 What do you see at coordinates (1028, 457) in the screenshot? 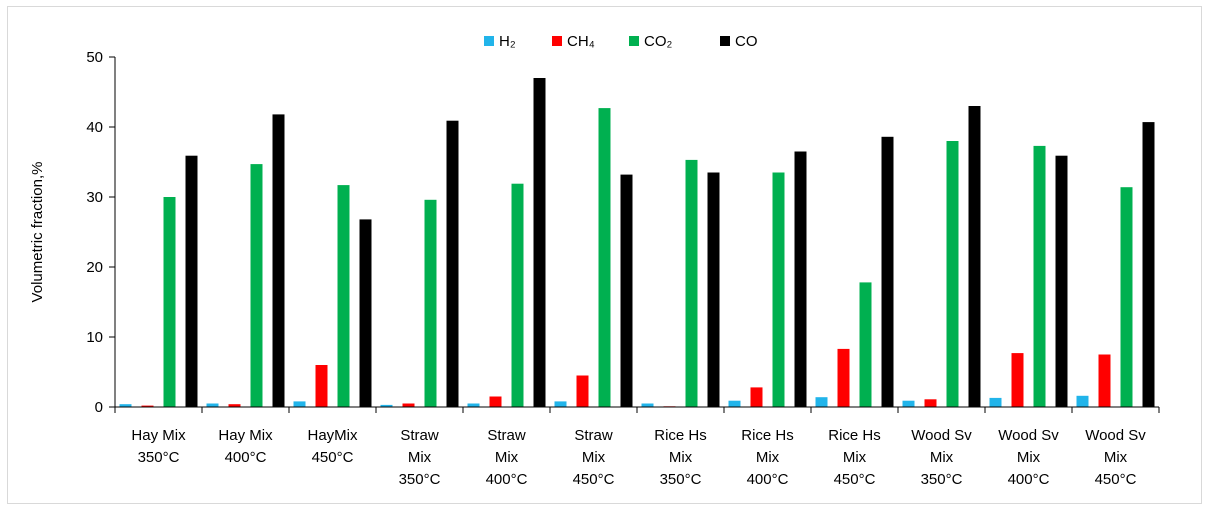
I see `x-category-label: Wood Sv Mix 400°C` at bounding box center [1028, 457].